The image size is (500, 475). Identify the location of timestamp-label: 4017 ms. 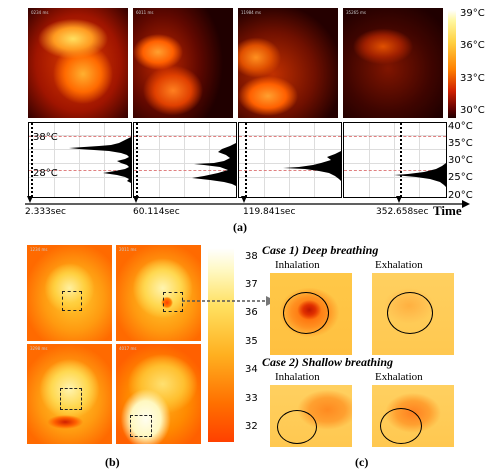
(128, 348).